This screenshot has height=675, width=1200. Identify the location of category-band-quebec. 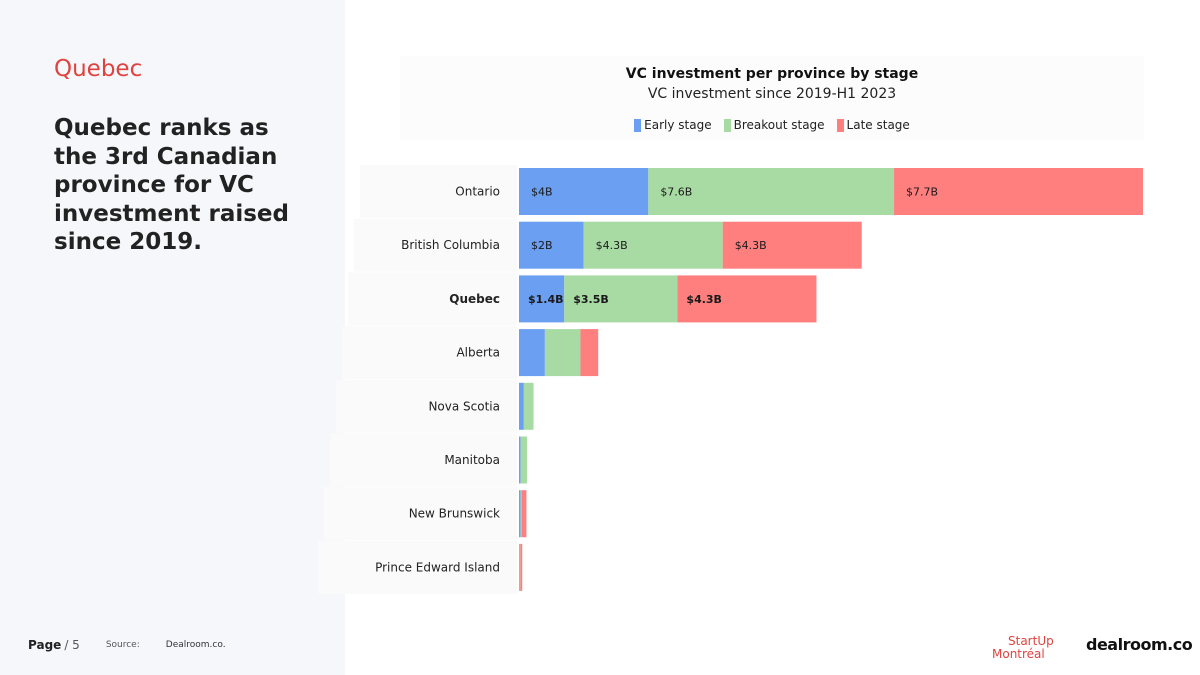
(432, 299).